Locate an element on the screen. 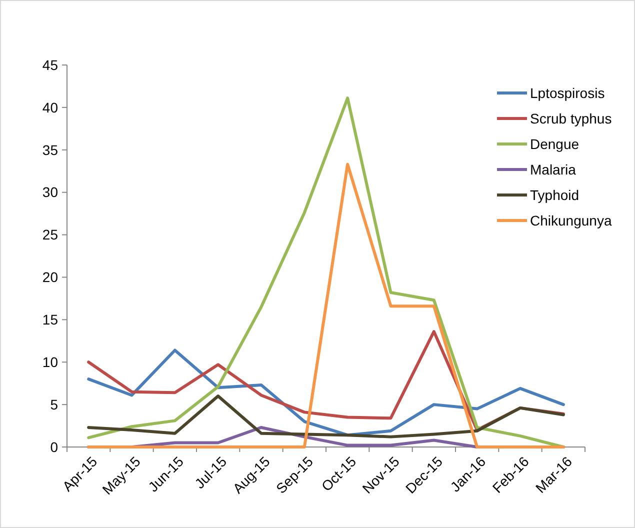  legend-label: Chikungunya is located at coordinates (571, 220).